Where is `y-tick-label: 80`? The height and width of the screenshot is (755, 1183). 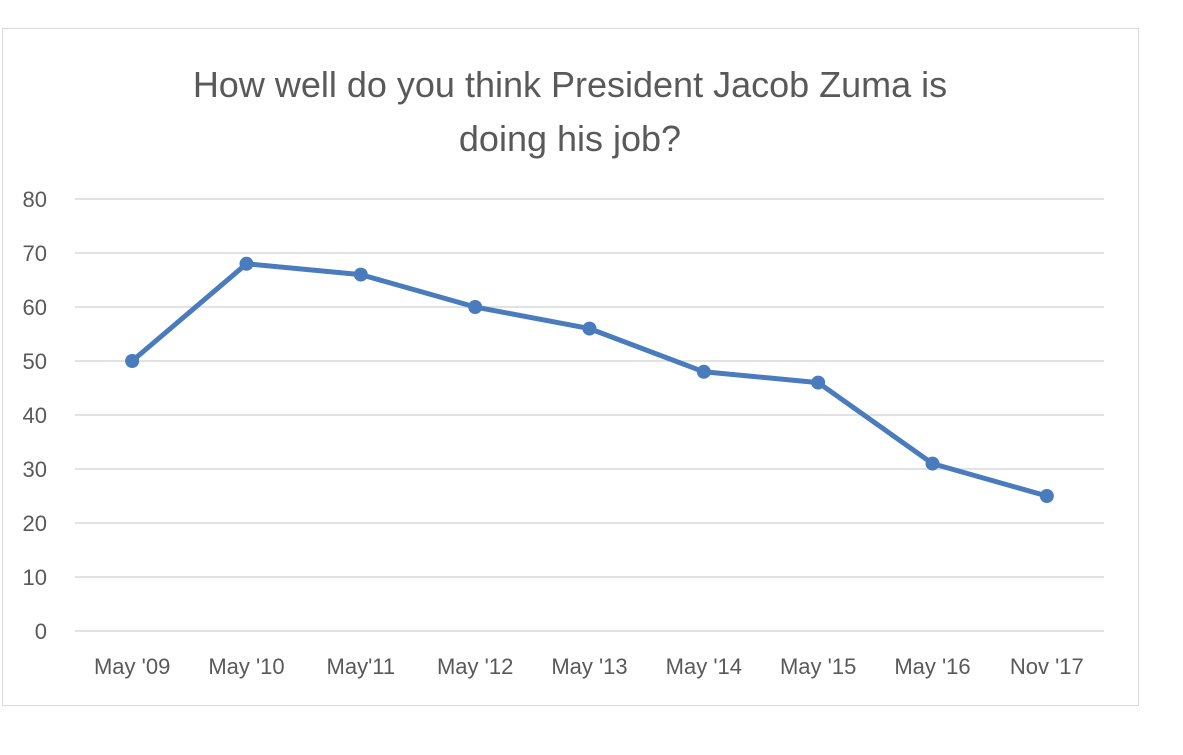
y-tick-label: 80 is located at coordinates (35, 199).